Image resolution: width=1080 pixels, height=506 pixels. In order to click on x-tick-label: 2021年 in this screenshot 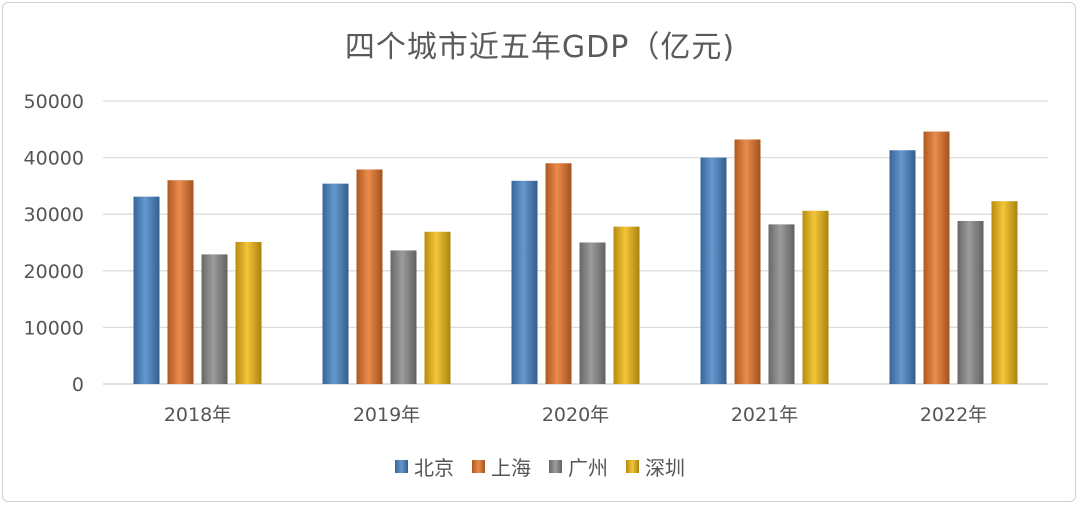, I will do `click(764, 415)`.